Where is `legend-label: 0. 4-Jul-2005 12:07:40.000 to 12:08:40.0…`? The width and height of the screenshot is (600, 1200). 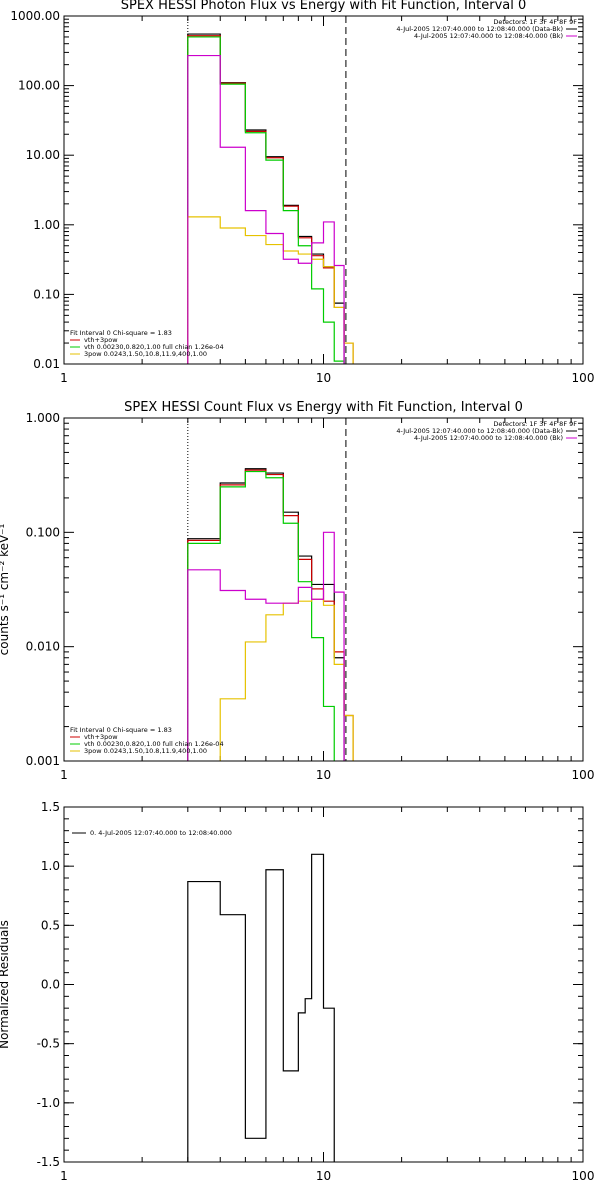 legend-label: 0. 4-Jul-2005 12:07:40.000 to 12:08:40.0… is located at coordinates (161, 833).